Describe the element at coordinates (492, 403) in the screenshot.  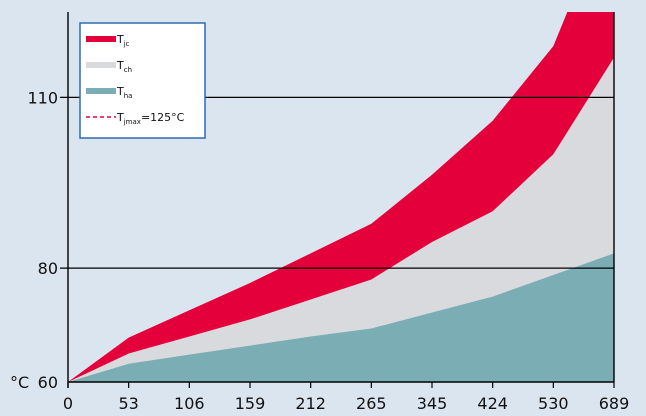
I see `x-tick-label: 424` at that location.